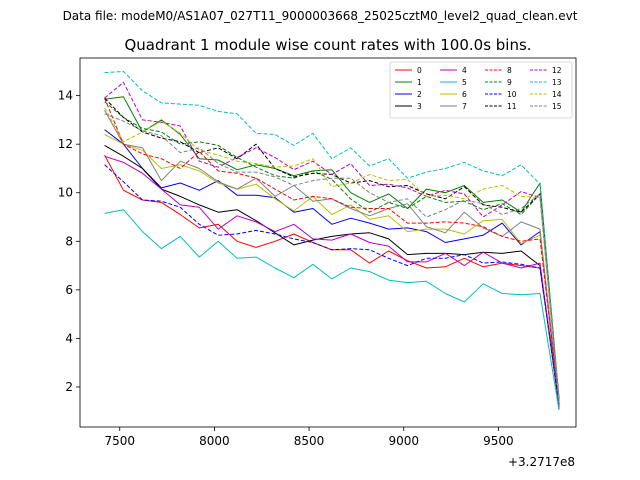 The image size is (640, 480). Describe the element at coordinates (119, 441) in the screenshot. I see `x-tick-label: 7500` at that location.